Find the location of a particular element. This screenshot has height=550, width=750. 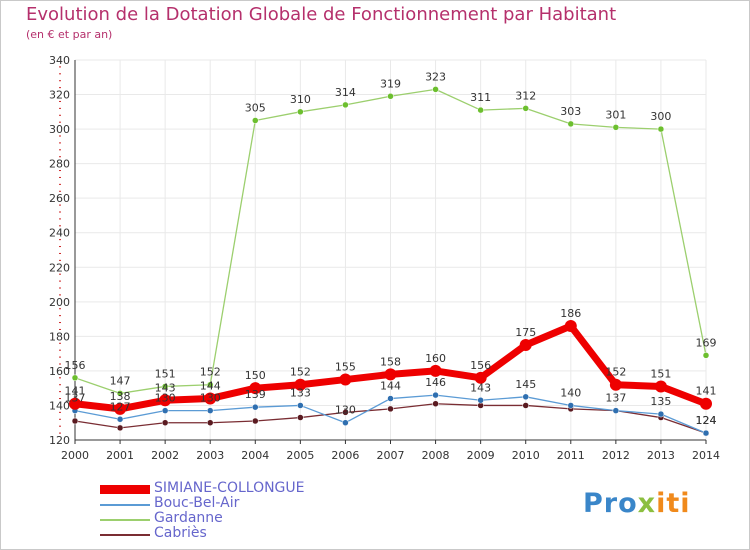

x-tick-label: 2006 is located at coordinates (345, 455).